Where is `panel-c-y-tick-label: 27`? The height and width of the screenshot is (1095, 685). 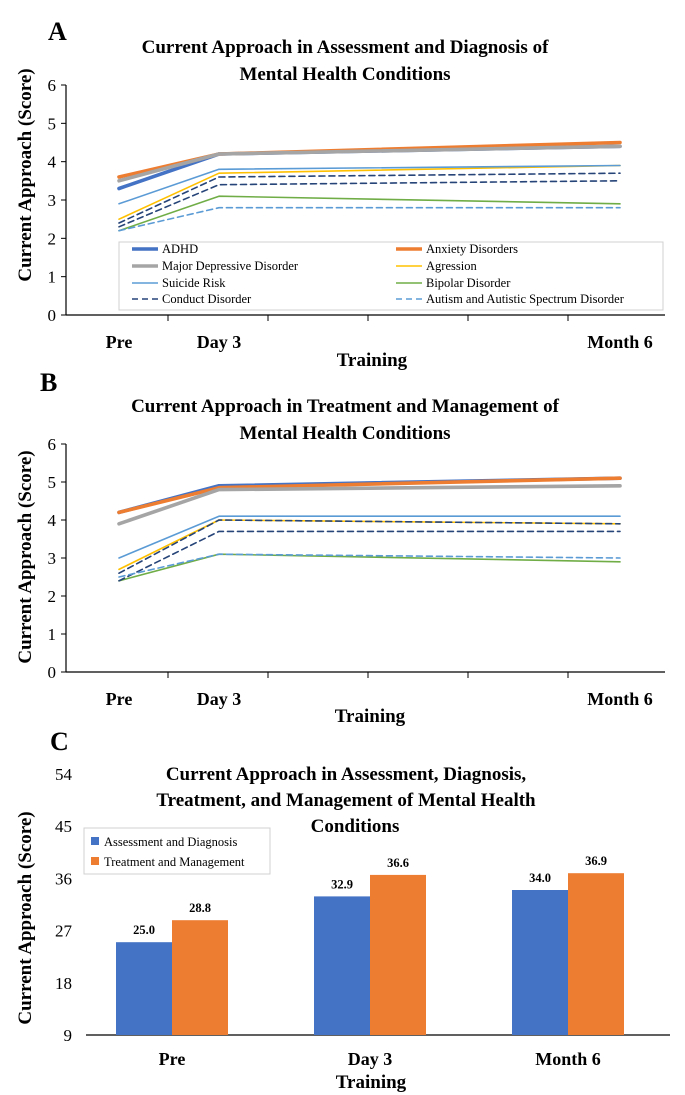 panel-c-y-tick-label: 27 is located at coordinates (64, 931).